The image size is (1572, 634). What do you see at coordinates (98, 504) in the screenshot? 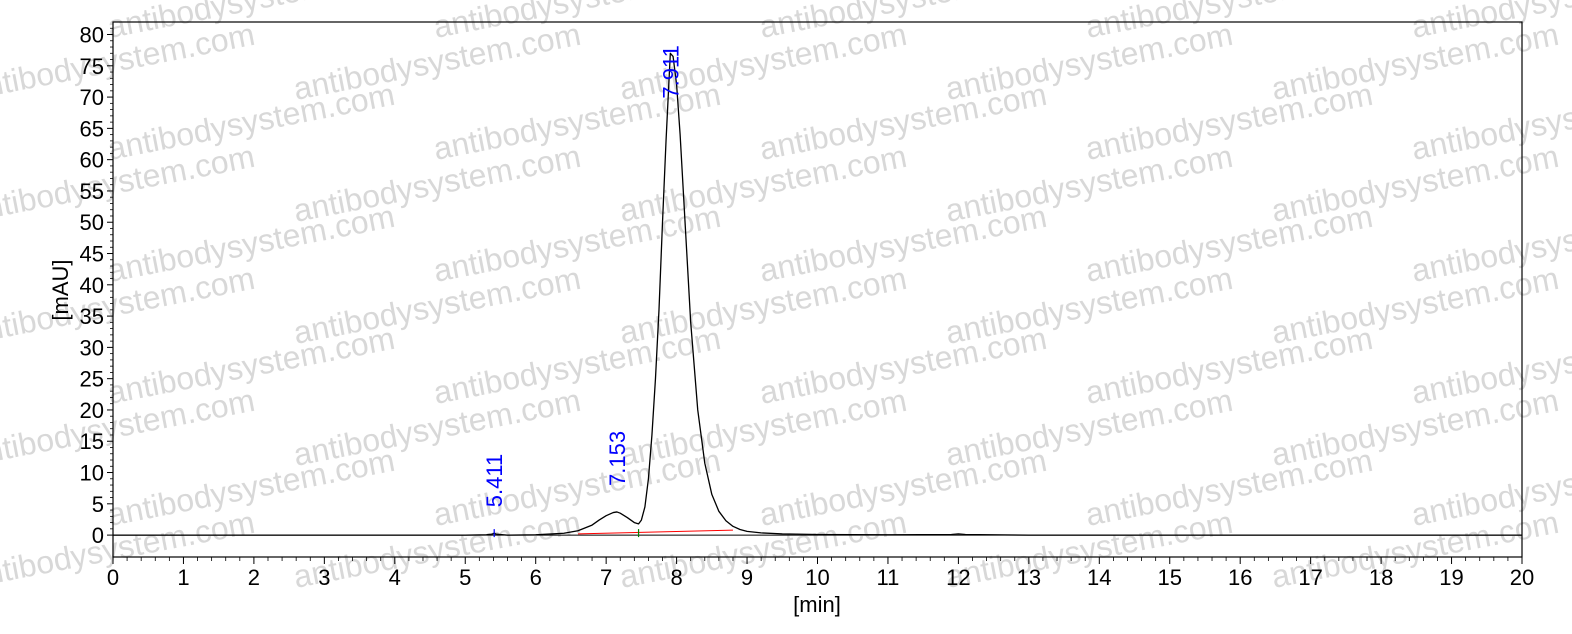
I see `y-tick-label: 5` at bounding box center [98, 504].